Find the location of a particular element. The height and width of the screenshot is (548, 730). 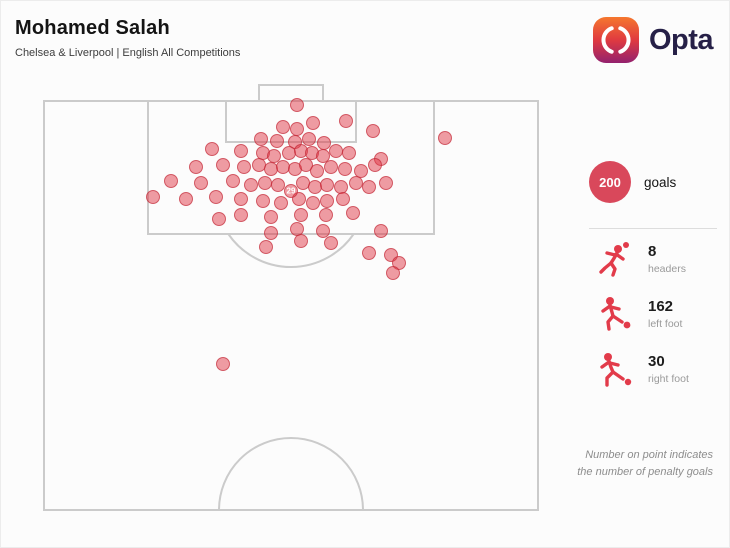

goal-frame is located at coordinates (291, 93).